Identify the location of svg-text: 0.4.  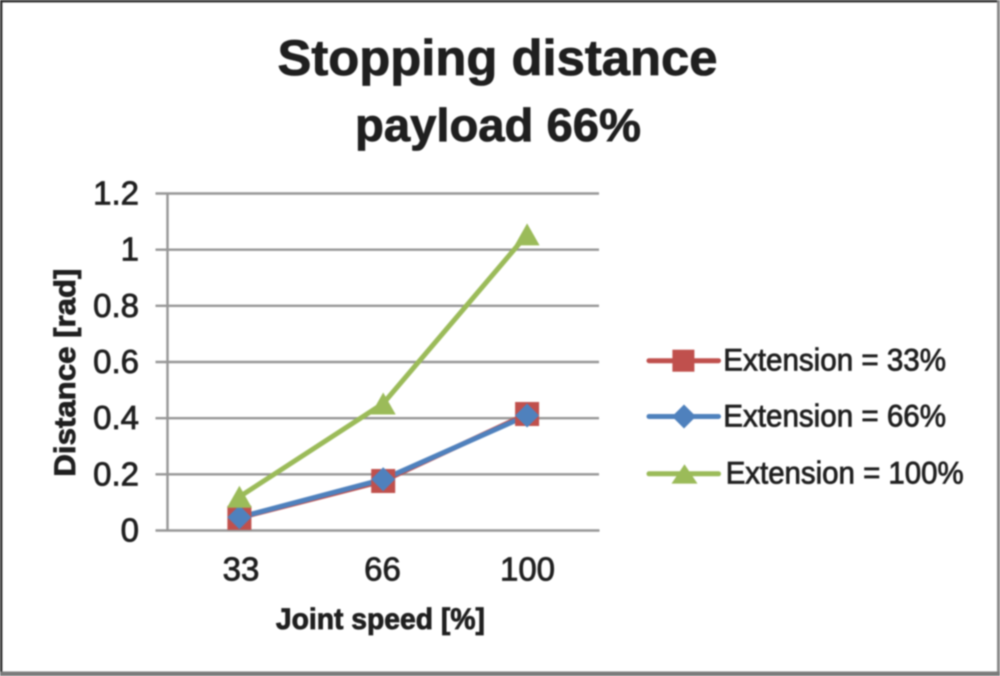
(116, 417).